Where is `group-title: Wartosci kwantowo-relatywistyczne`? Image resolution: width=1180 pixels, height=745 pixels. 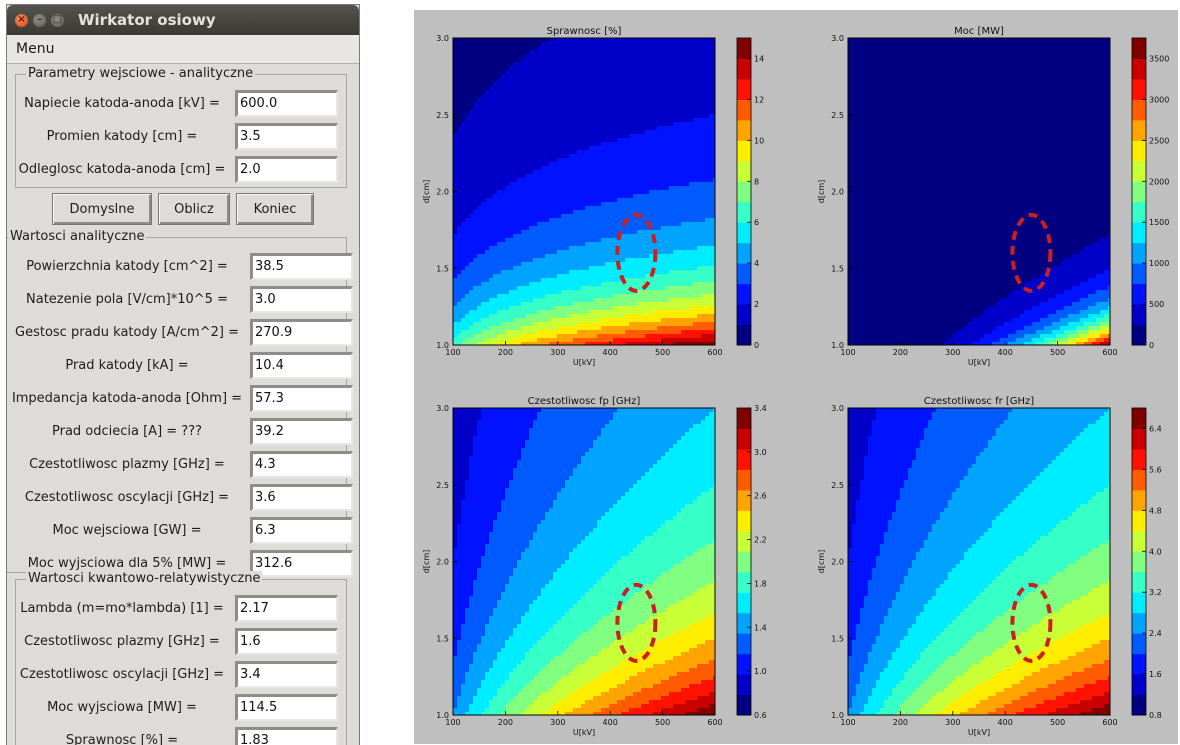
group-title: Wartosci kwantowo-relatywistyczne is located at coordinates (144, 579).